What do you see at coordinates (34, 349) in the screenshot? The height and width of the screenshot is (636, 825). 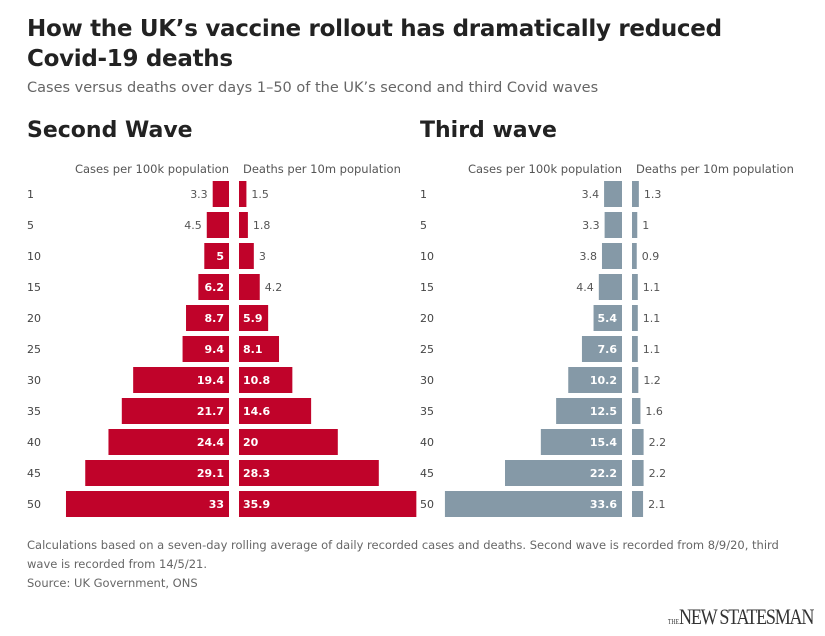 I see `second-wave-day-label: 25` at bounding box center [34, 349].